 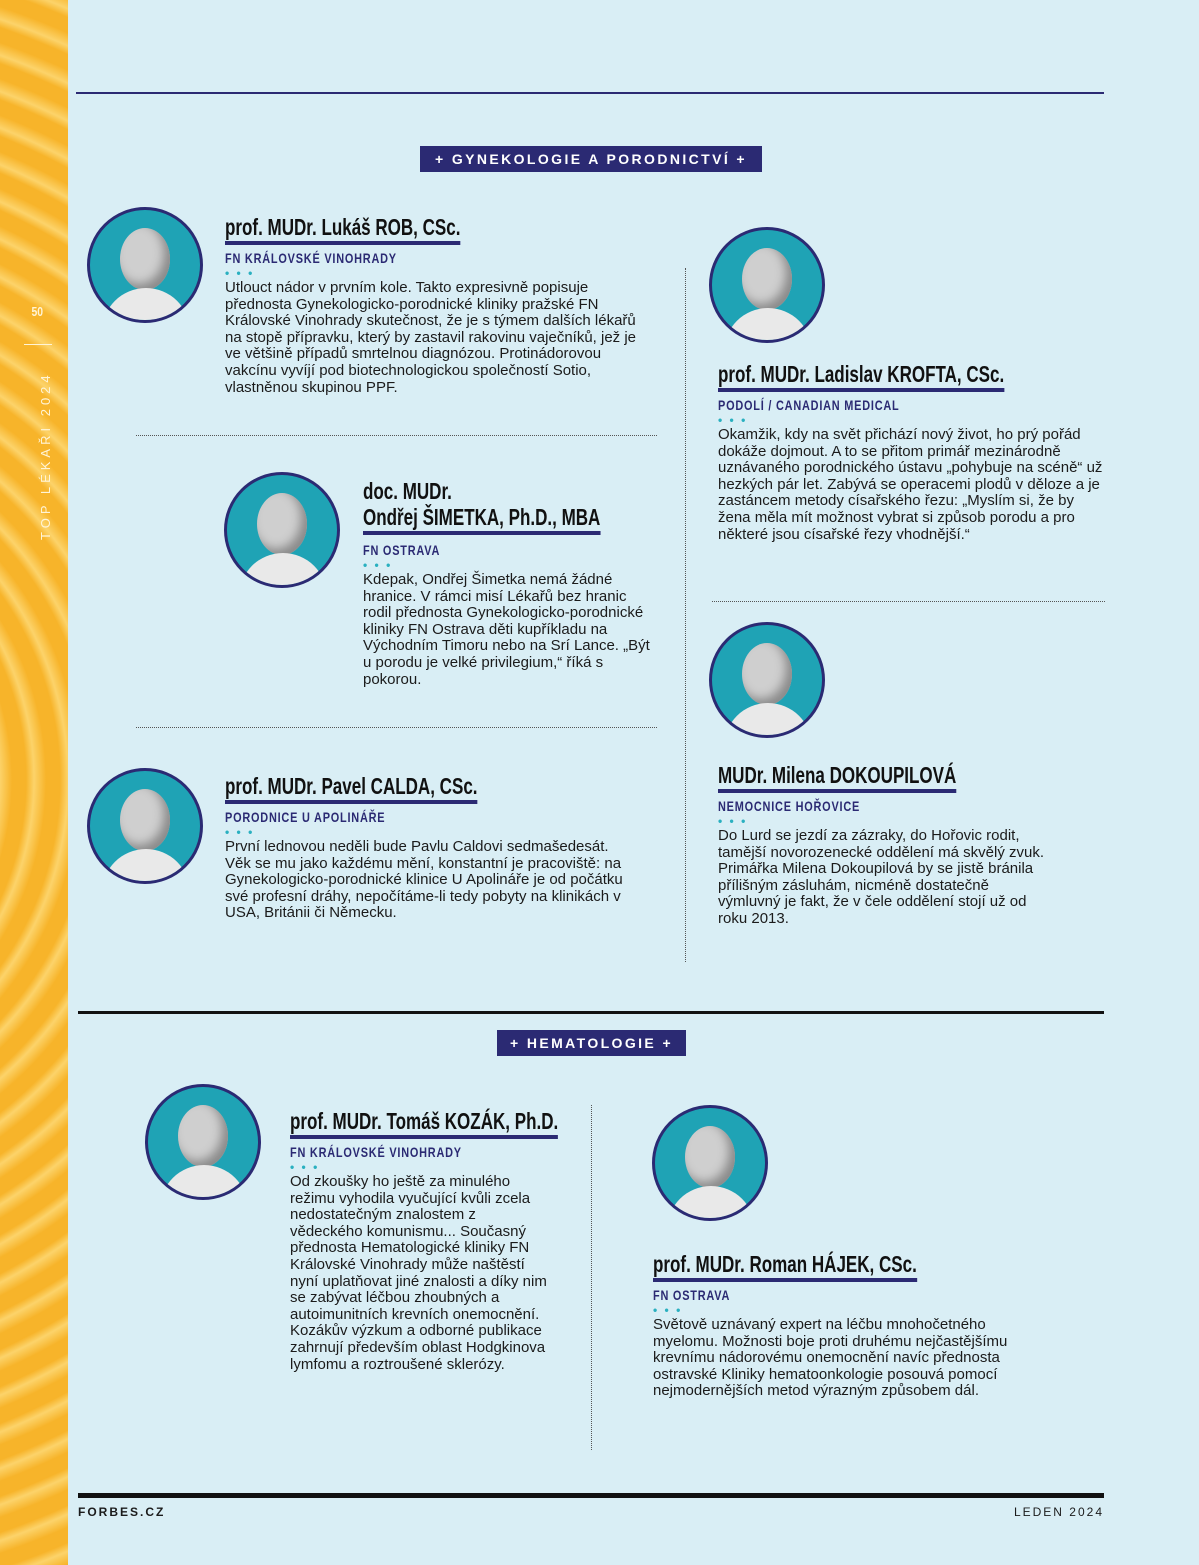 What do you see at coordinates (861, 376) in the screenshot?
I see `doctor-name: prof. MUDr. Ladislav KROFTA, CSc.` at bounding box center [861, 376].